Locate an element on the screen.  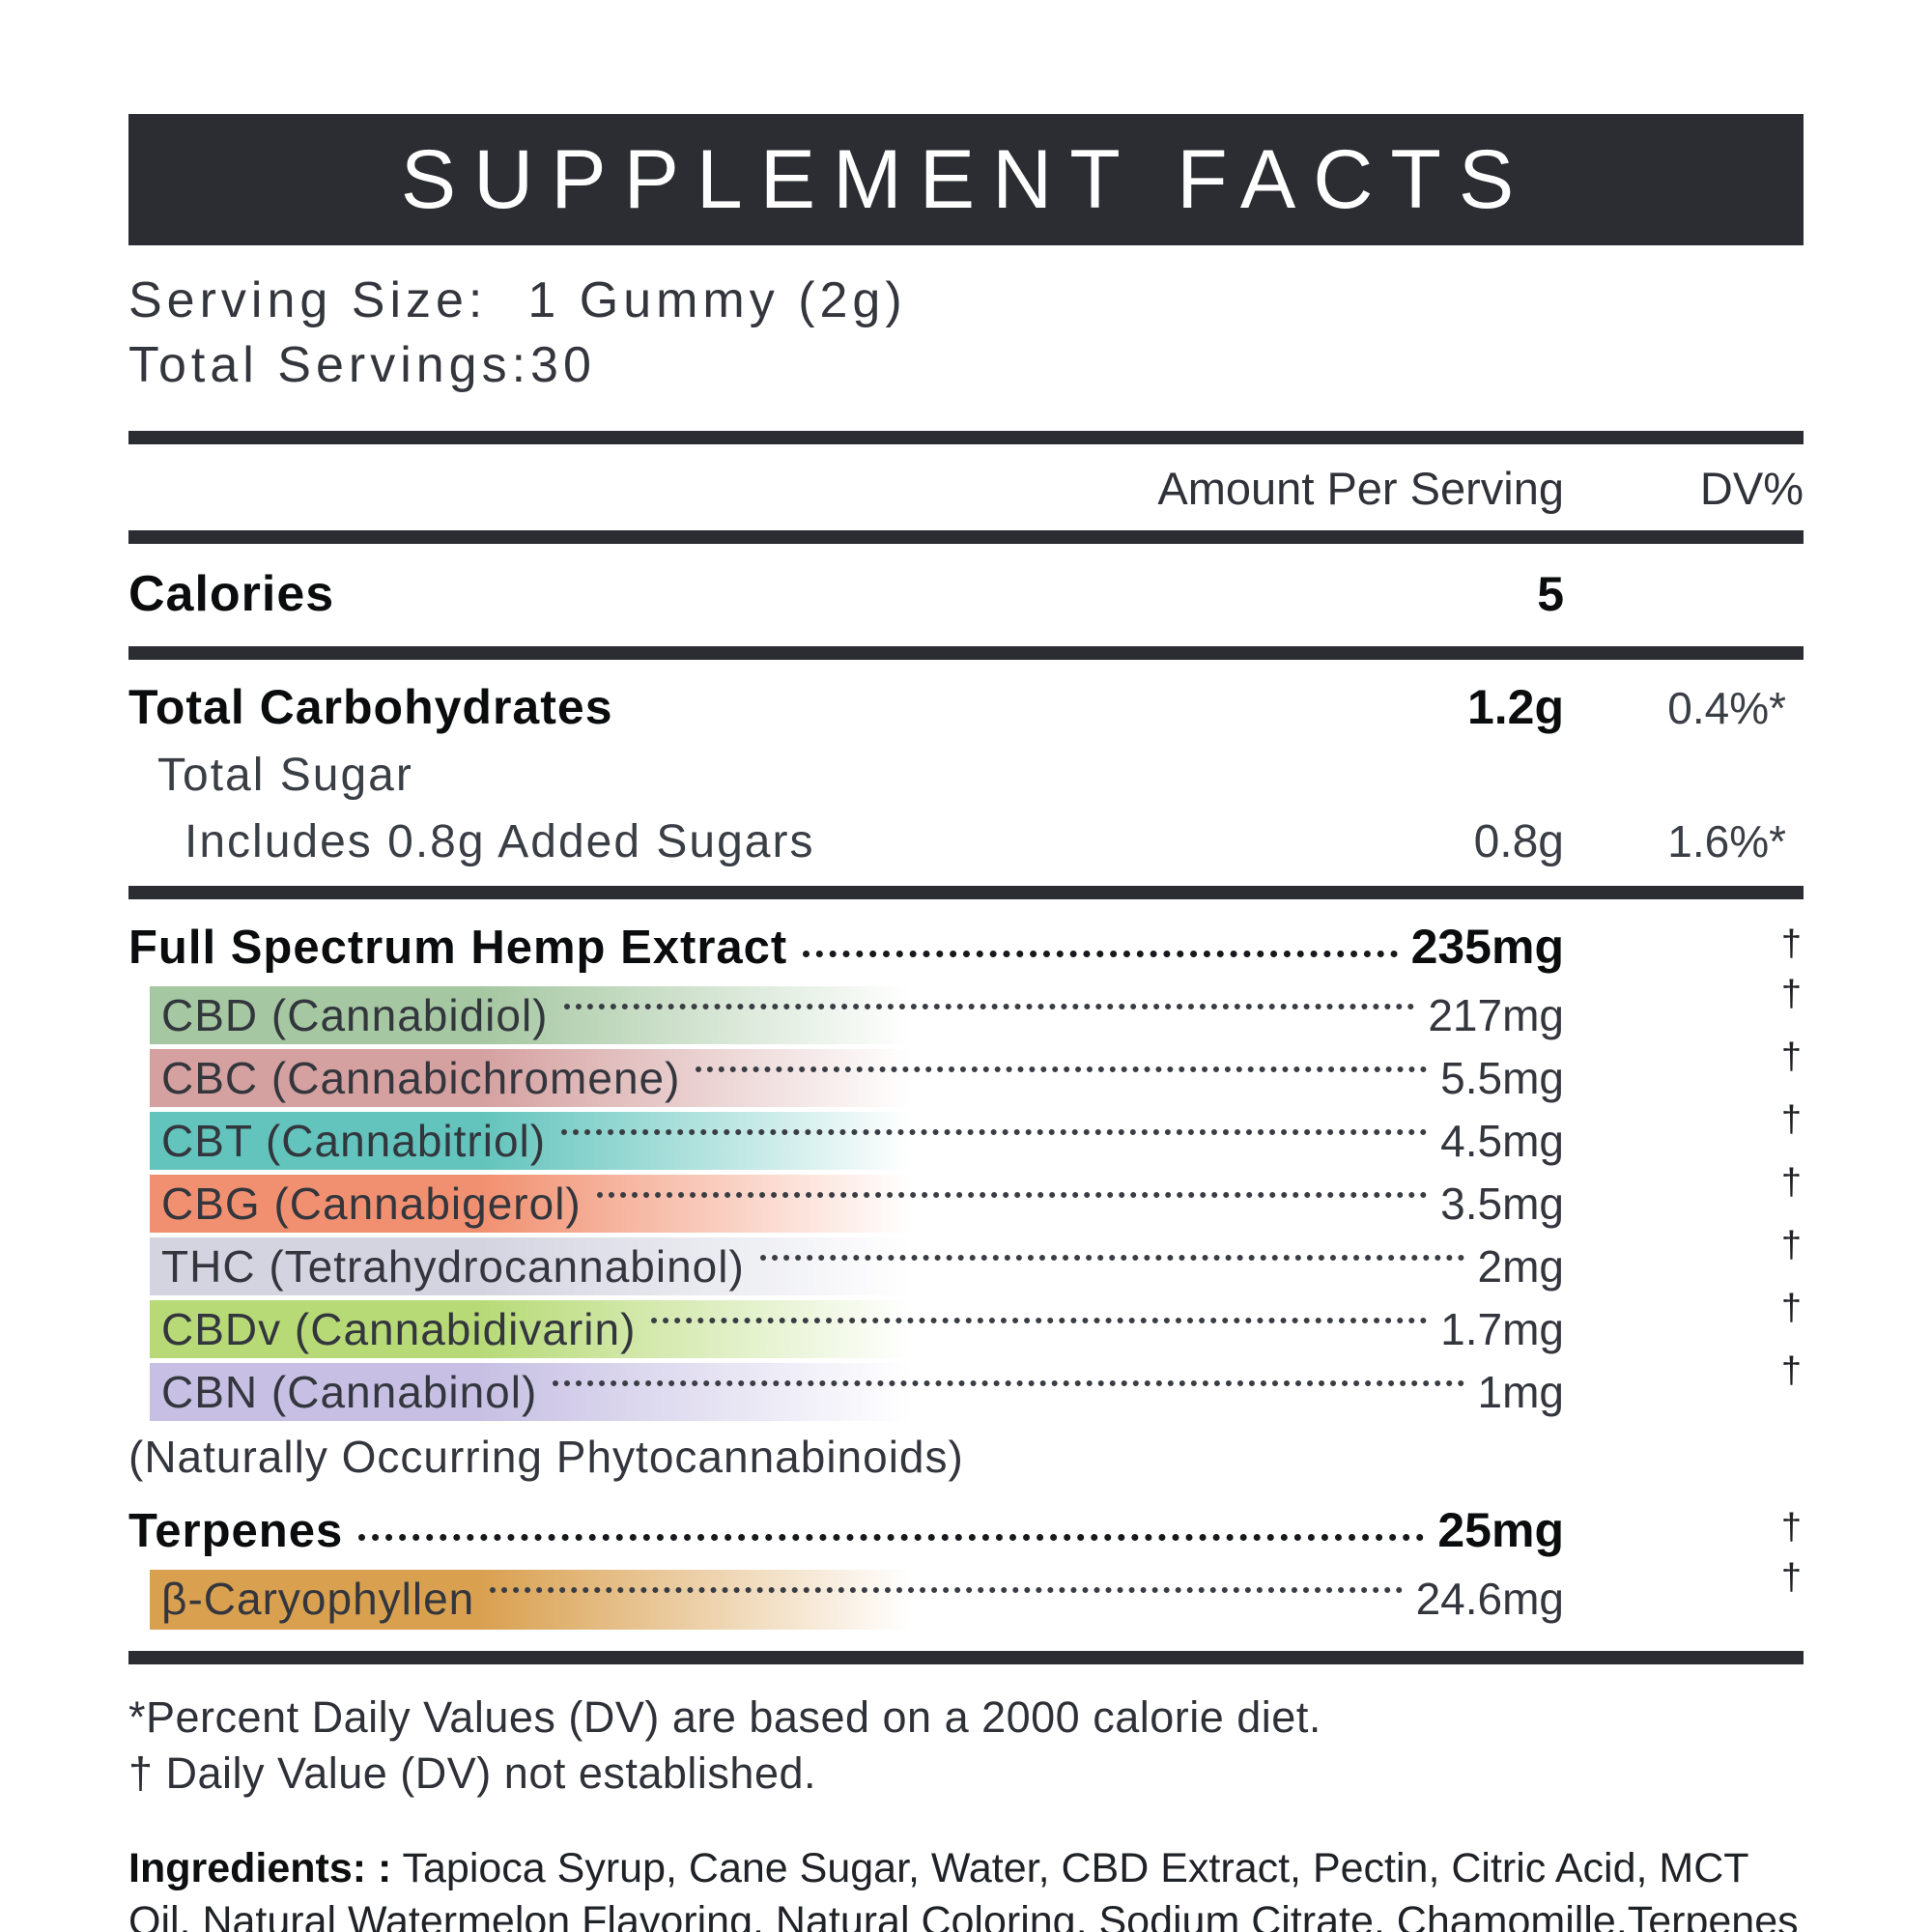
cannabinoid-amount: 1.7mg is located at coordinates (1502, 1329).